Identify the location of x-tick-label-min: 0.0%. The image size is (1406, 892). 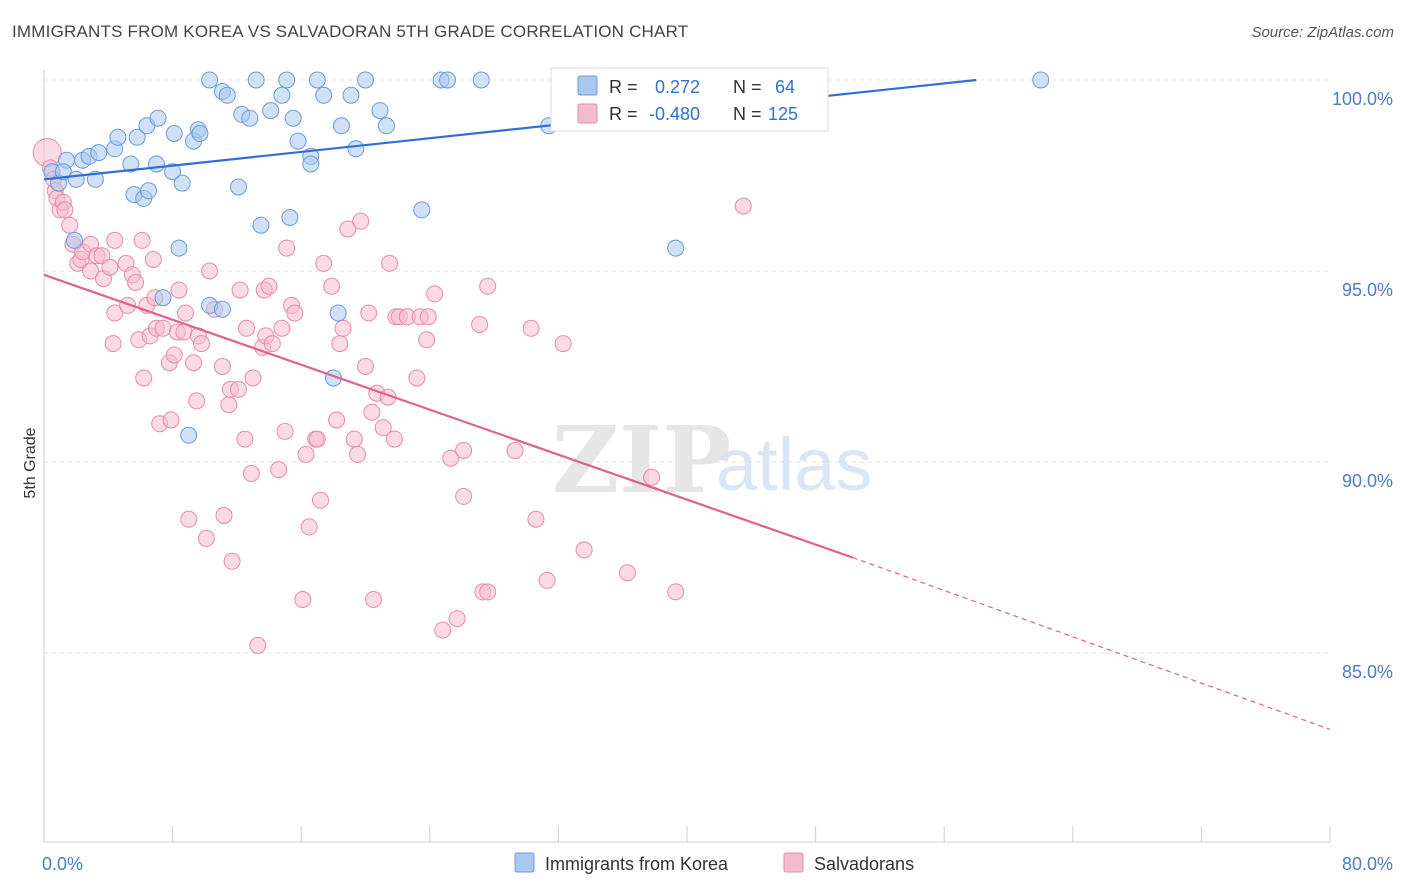
(62, 864).